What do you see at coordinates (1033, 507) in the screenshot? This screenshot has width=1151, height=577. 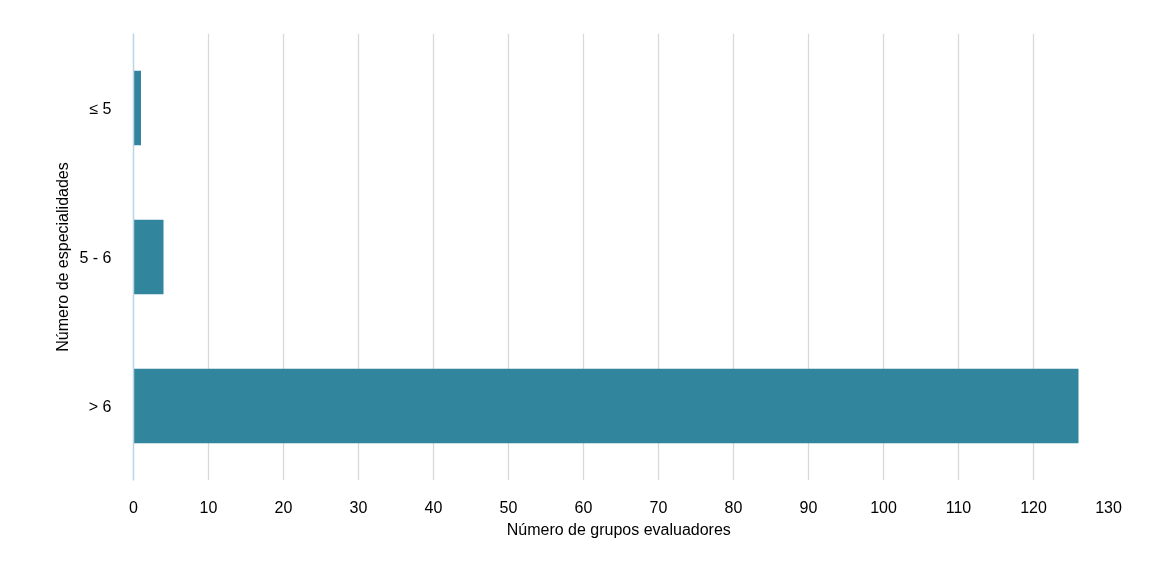 I see `x-tick-label: 120` at bounding box center [1033, 507].